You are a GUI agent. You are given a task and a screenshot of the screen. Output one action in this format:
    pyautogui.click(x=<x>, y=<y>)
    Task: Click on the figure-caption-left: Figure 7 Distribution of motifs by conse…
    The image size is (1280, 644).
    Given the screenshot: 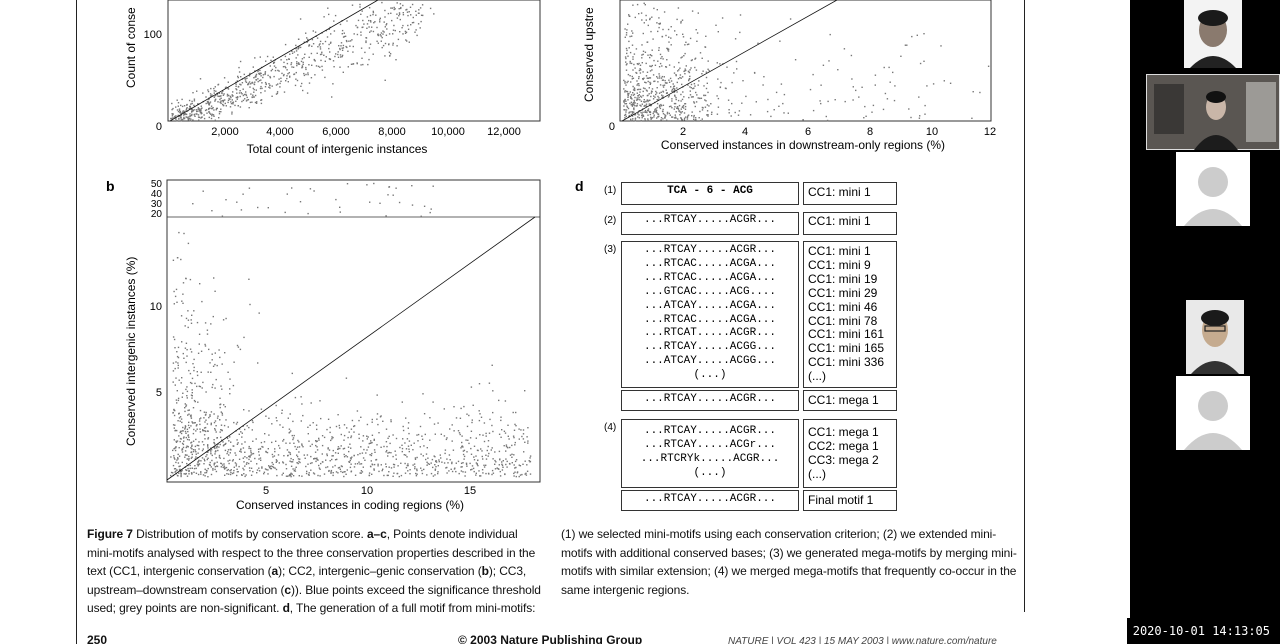 What is the action you would take?
    pyautogui.click(x=315, y=571)
    